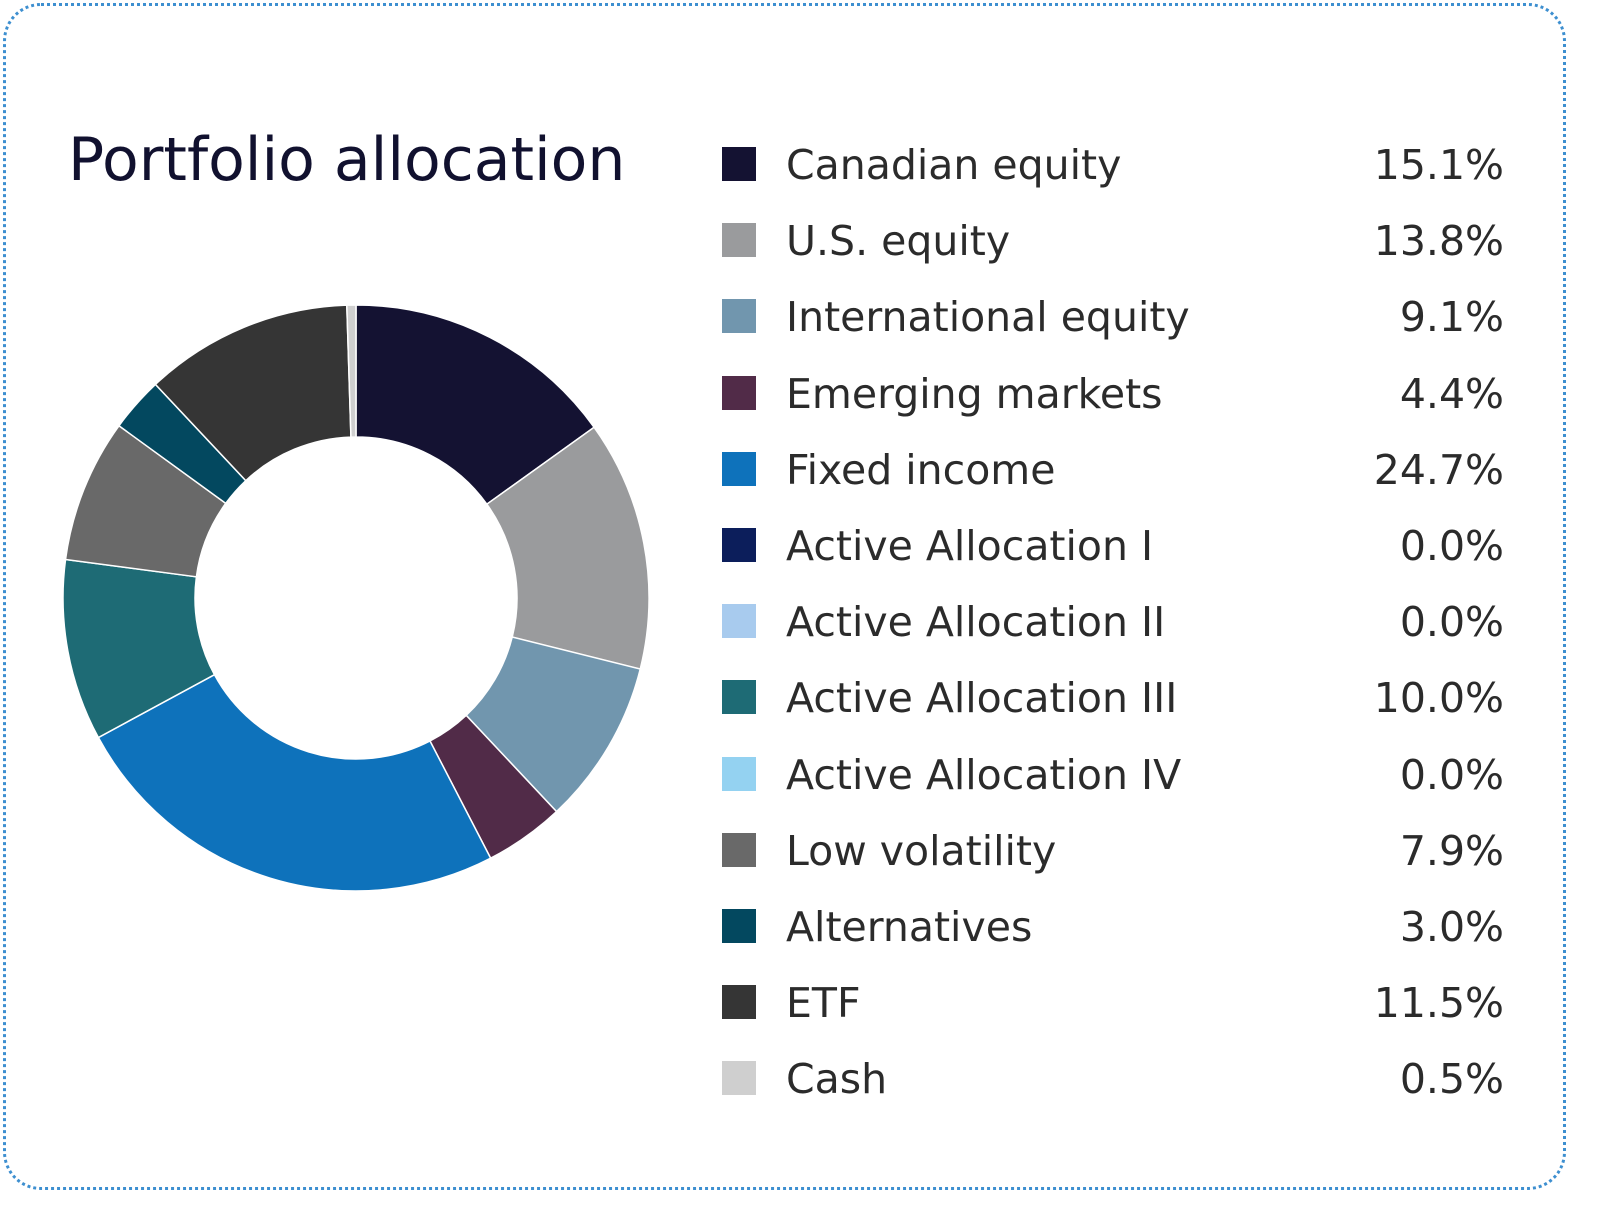 Image resolution: width=1597 pixels, height=1217 pixels. Describe the element at coordinates (1113, 241) in the screenshot. I see `legend-item: U.S. equity 13.8%` at that location.